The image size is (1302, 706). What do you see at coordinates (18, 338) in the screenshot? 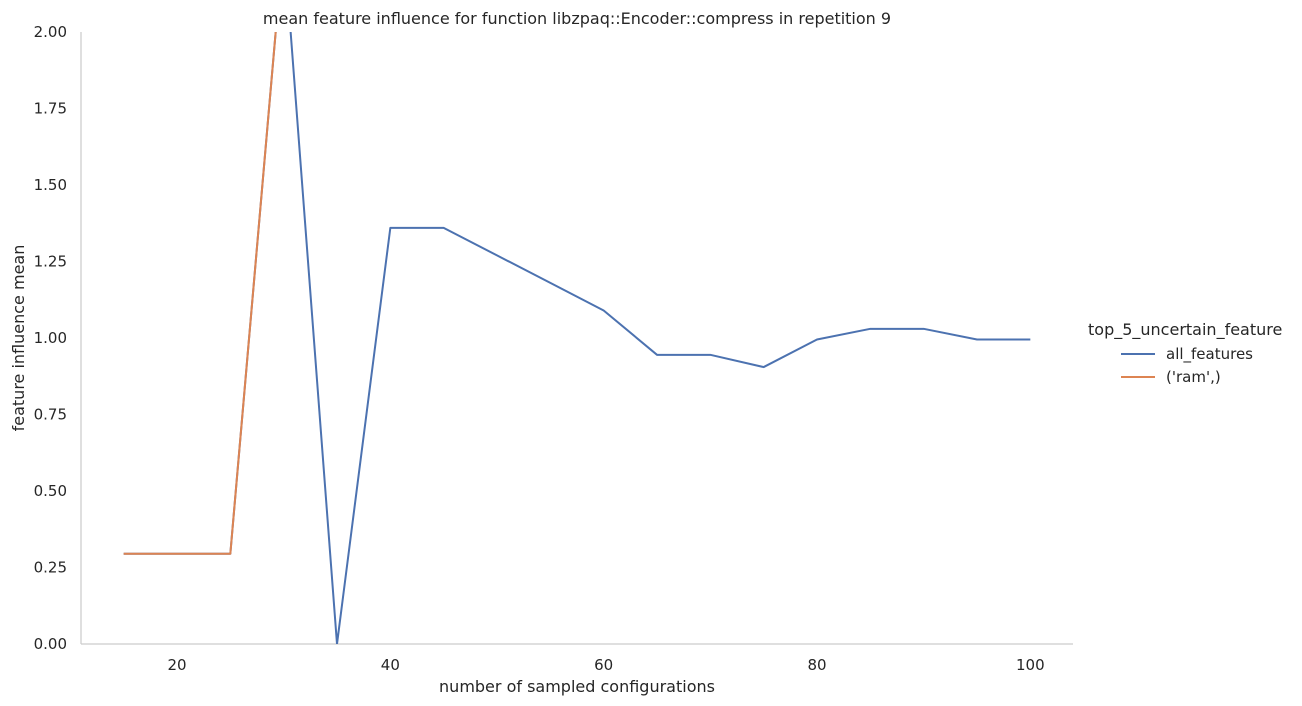
I see `y-axis-title: feature influence mean` at bounding box center [18, 338].